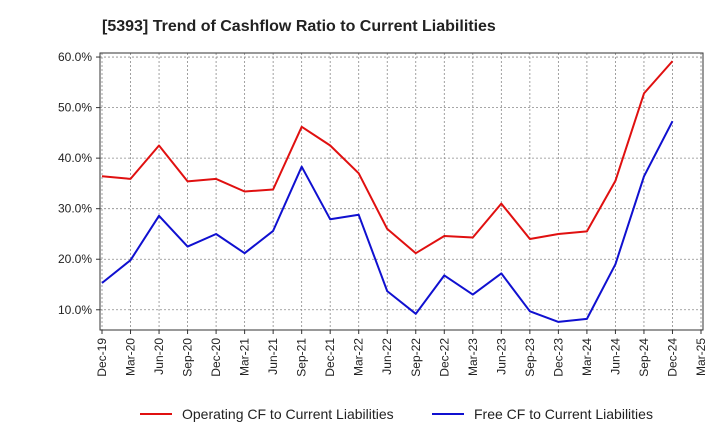 The height and width of the screenshot is (445, 720). Describe the element at coordinates (75, 108) in the screenshot. I see `y-tick-label: 50.0%` at that location.